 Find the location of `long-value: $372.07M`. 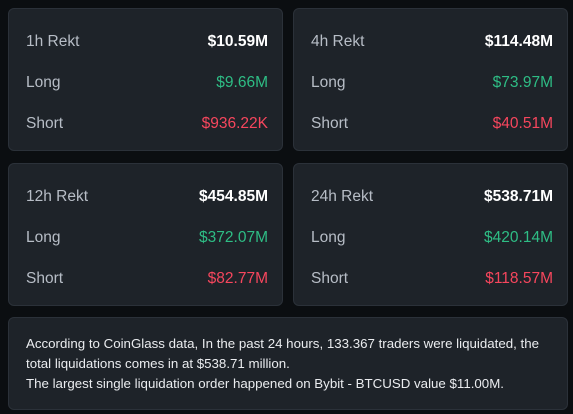

long-value: $372.07M is located at coordinates (233, 237).